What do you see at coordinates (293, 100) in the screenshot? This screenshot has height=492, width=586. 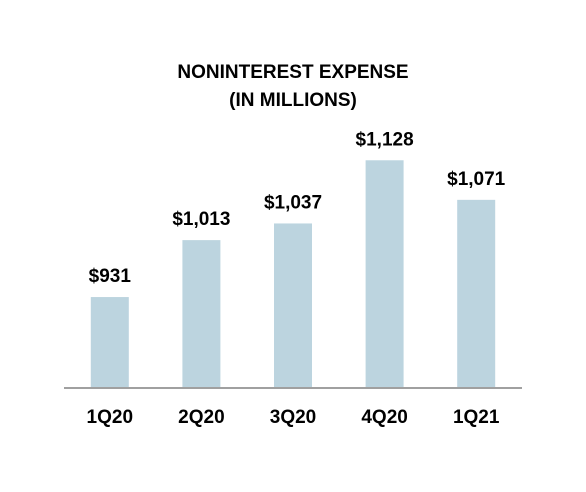 I see `chart-subtitle: (IN MILLIONS)` at bounding box center [293, 100].